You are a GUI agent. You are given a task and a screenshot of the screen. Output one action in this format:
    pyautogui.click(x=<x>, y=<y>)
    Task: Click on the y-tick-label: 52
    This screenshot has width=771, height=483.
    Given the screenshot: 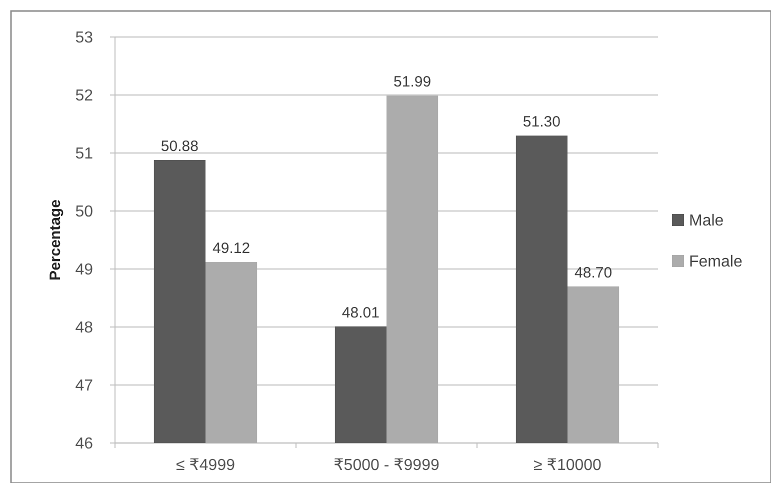 What is the action you would take?
    pyautogui.click(x=84, y=96)
    